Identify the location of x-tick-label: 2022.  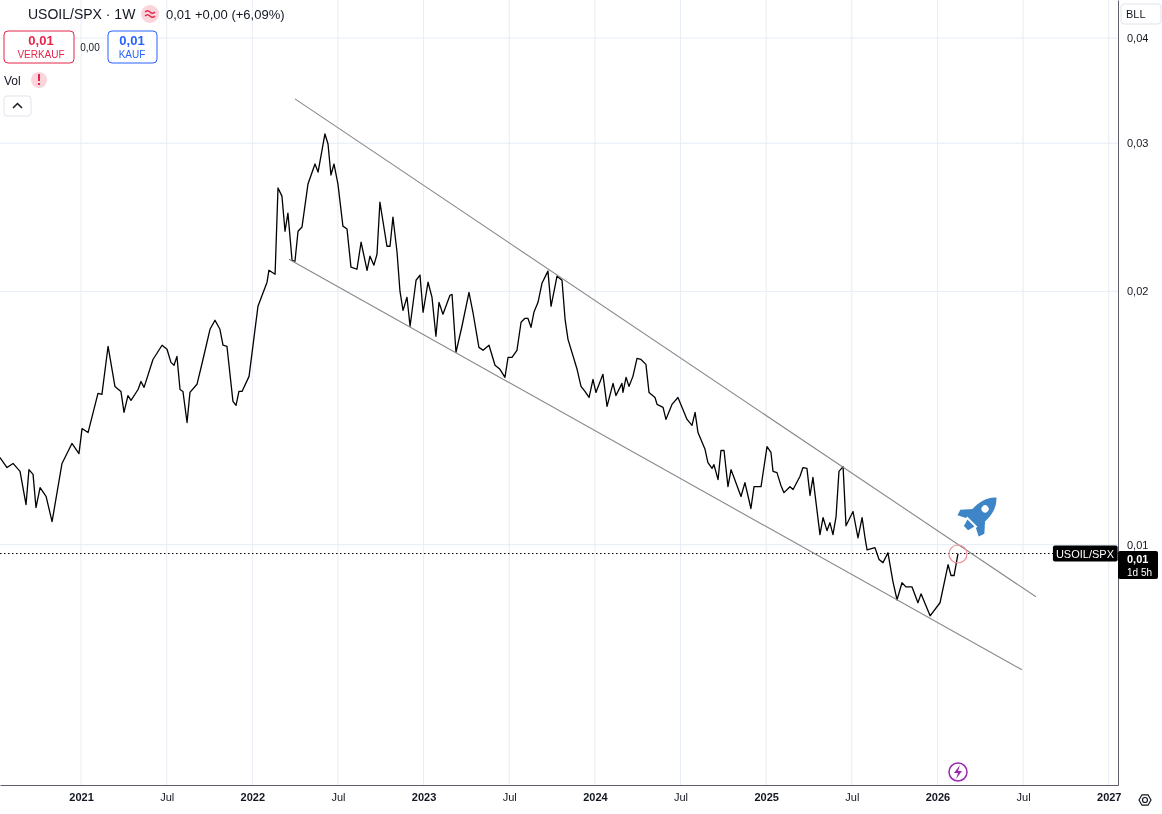
(253, 796).